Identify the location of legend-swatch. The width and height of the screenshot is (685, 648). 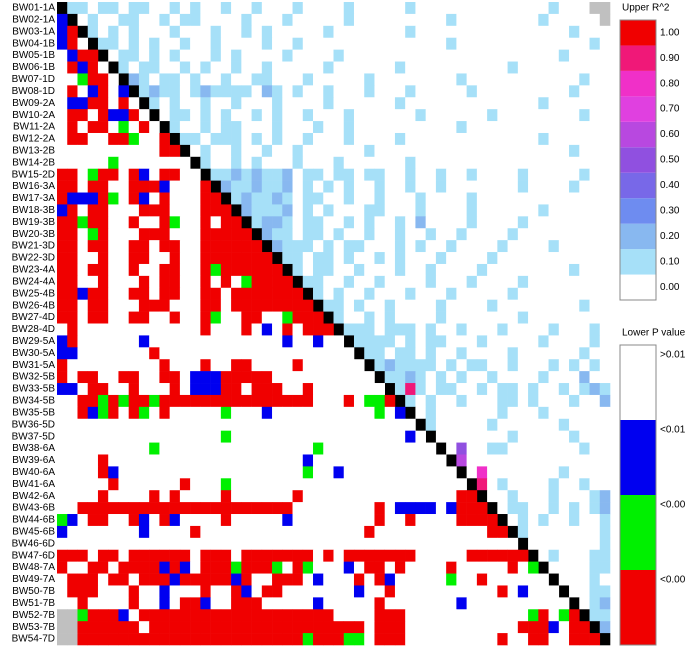
(638, 58).